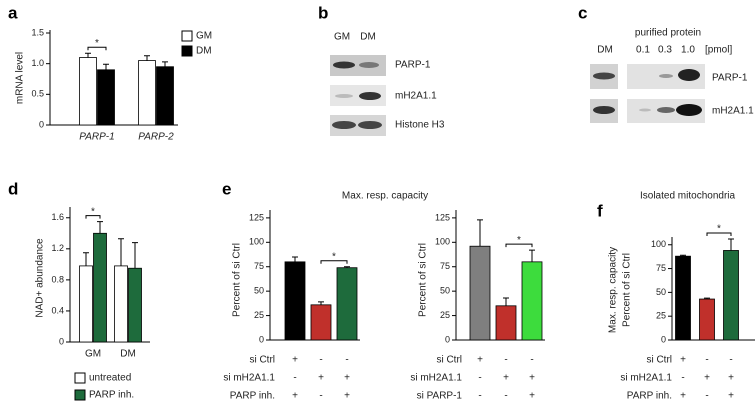  Describe the element at coordinates (57, 310) in the screenshot. I see `y-tick-label: 0.4` at that location.